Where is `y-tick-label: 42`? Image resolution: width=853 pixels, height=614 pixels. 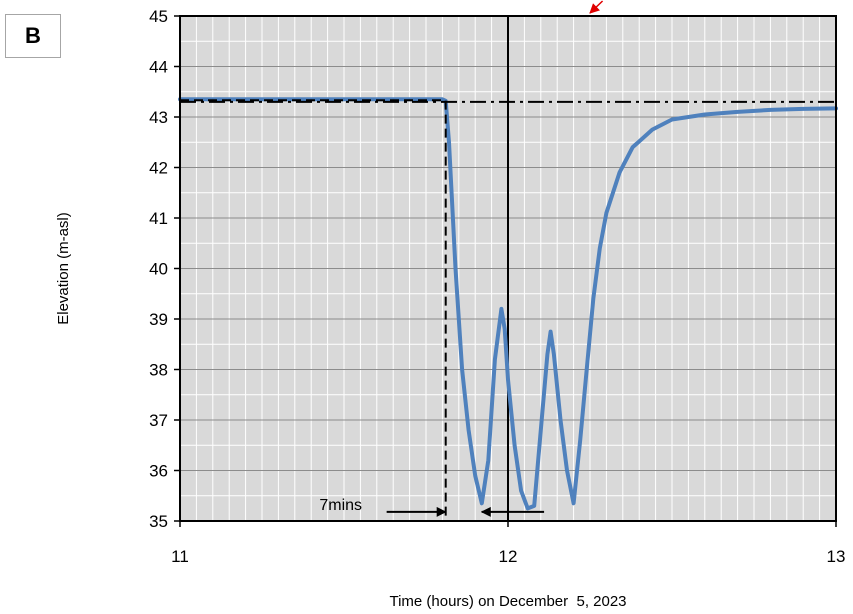
y-tick-label: 42 is located at coordinates (158, 168).